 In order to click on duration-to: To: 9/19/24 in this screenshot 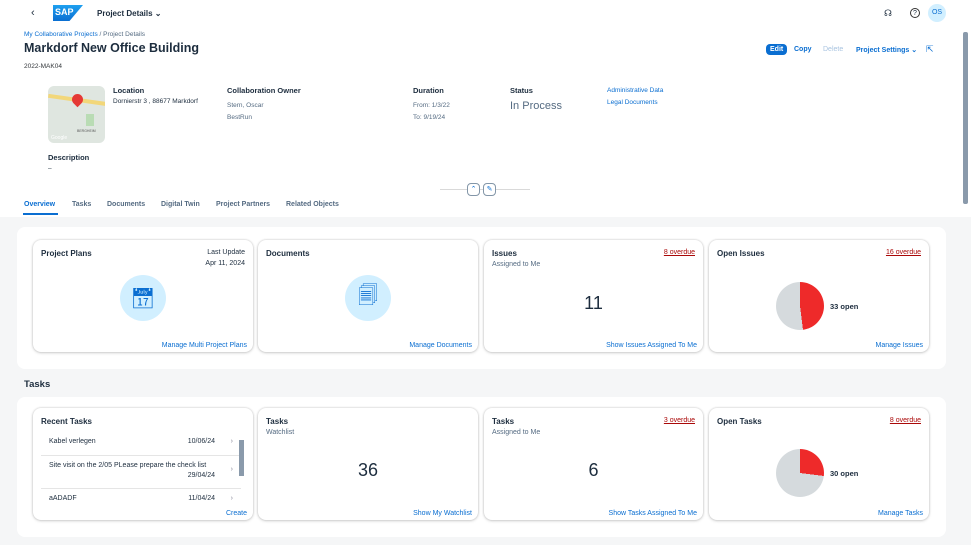, I will do `click(429, 117)`.